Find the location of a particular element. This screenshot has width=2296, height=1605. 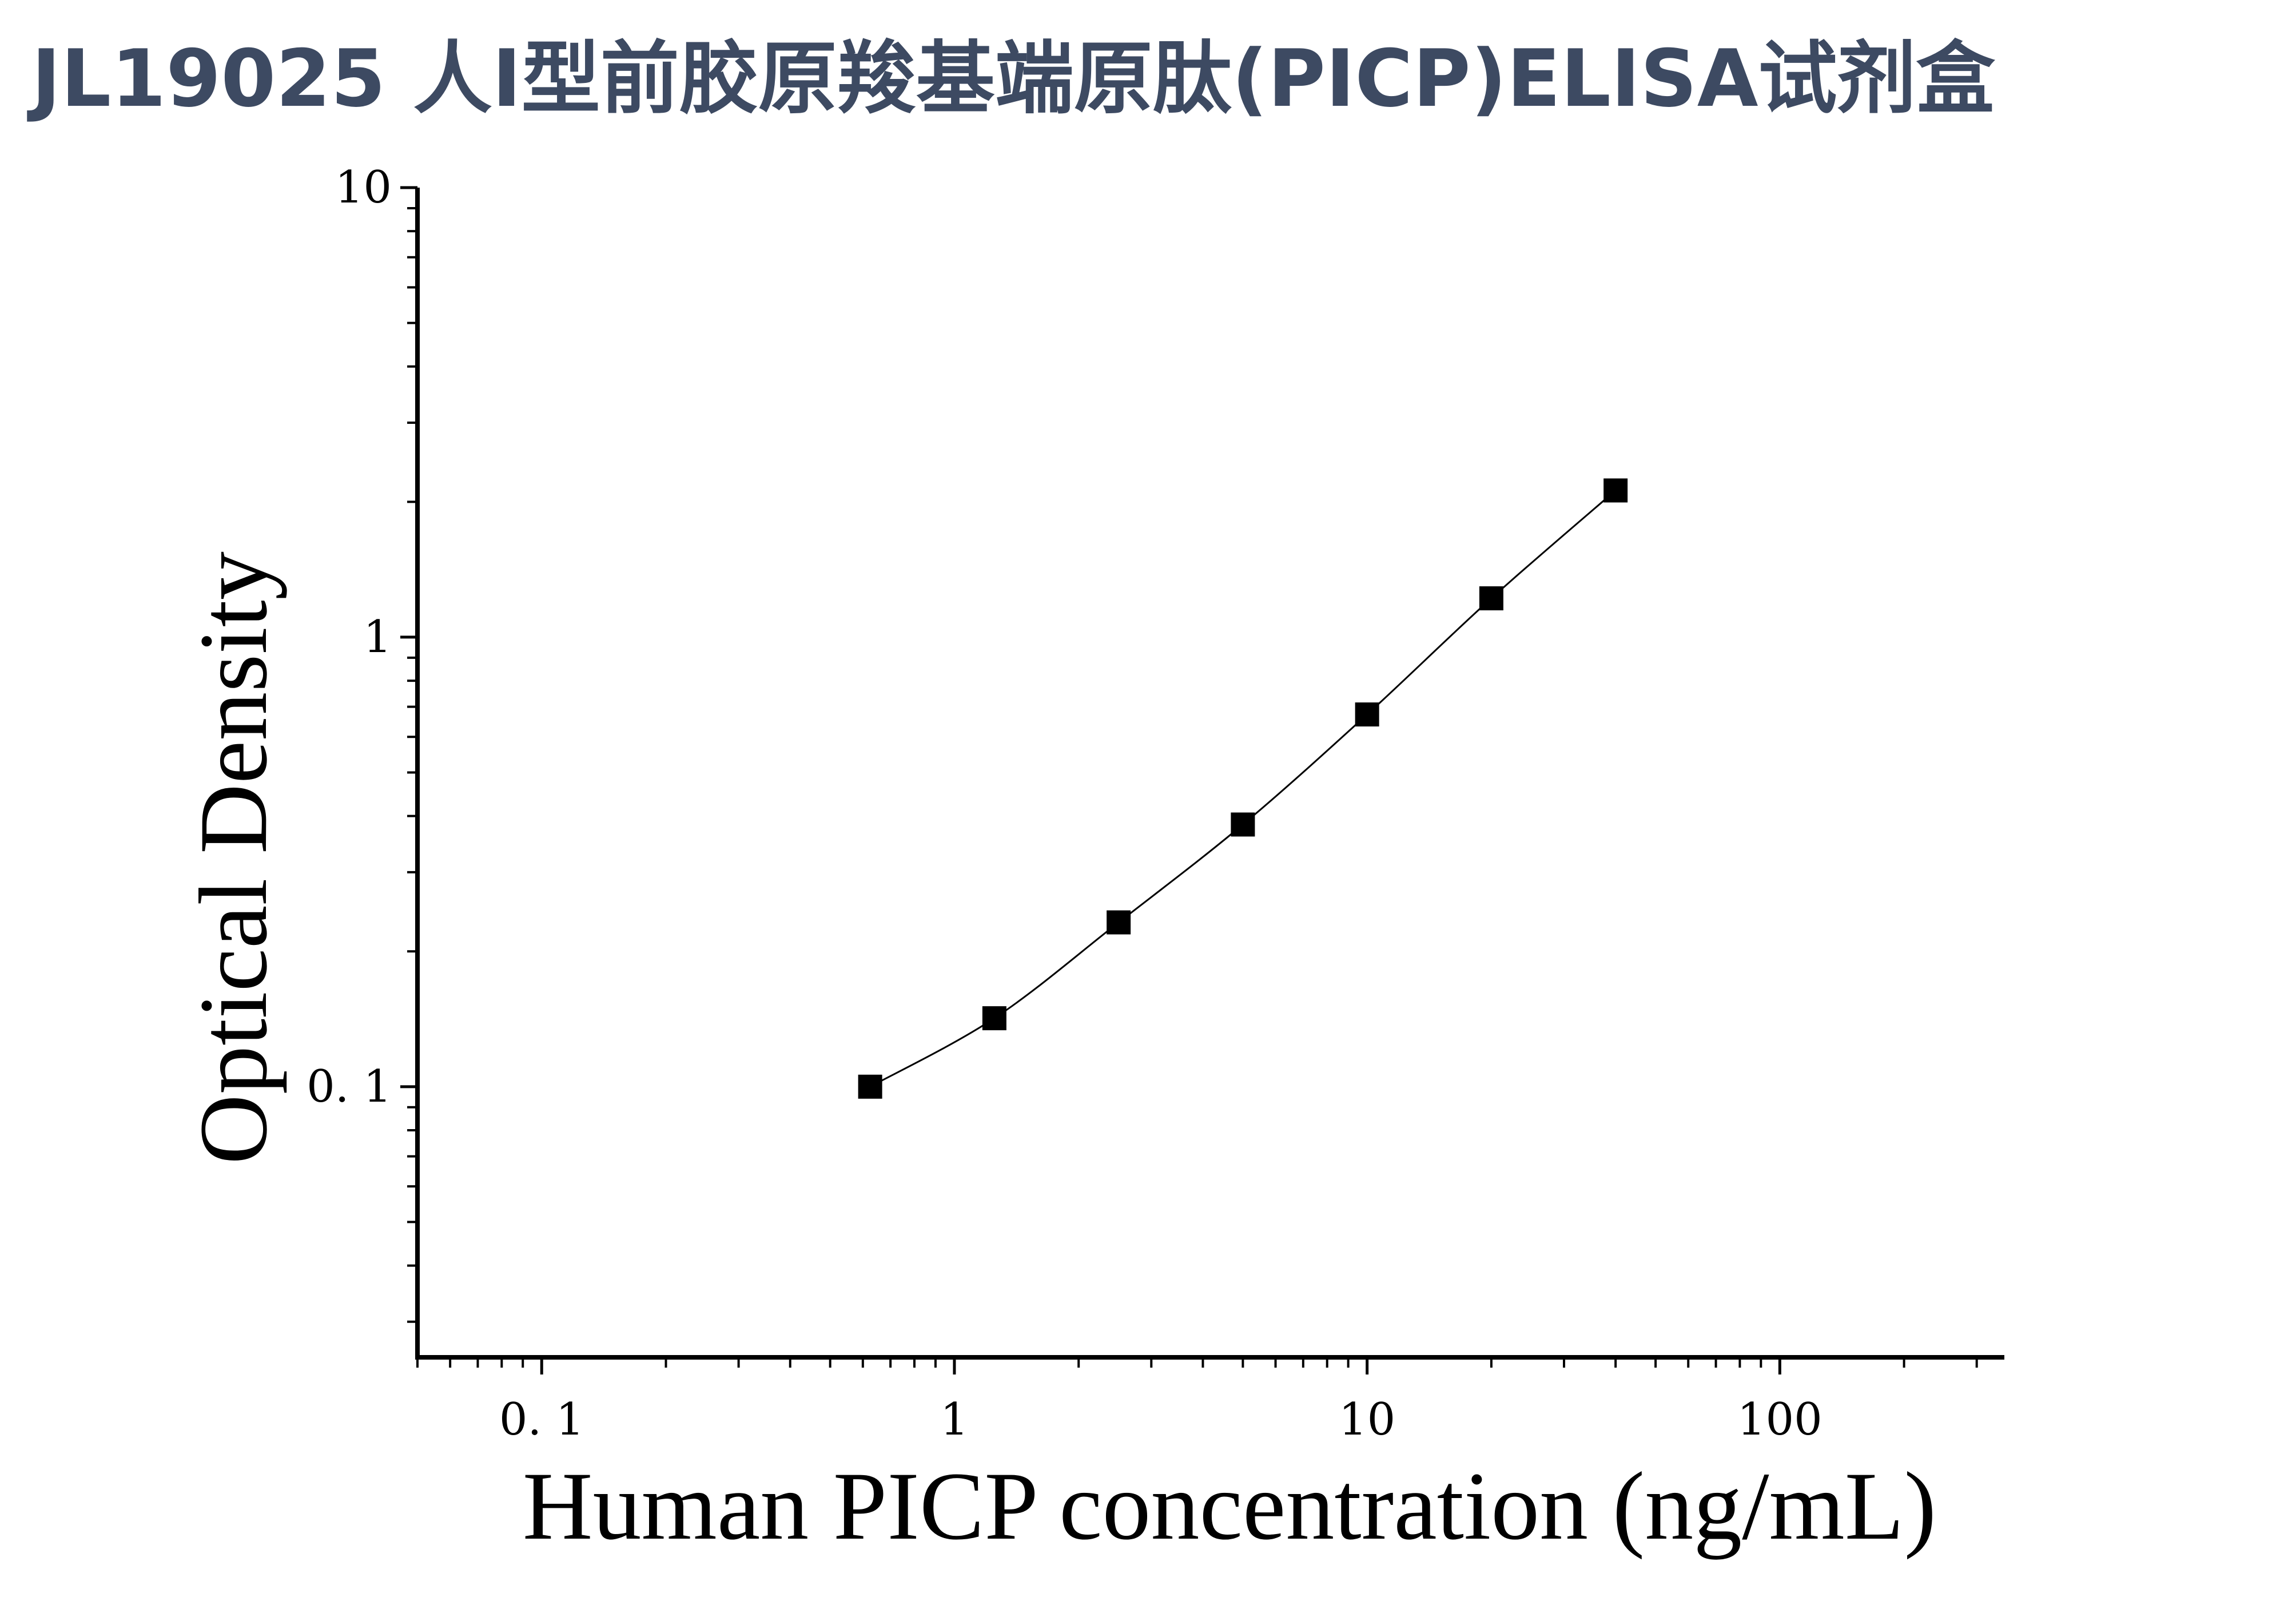

chart-title: JL19025 人Ⅰ型前胶原羧基端原肽(PICP)ELISA试剂盒 is located at coordinates (1011, 79).